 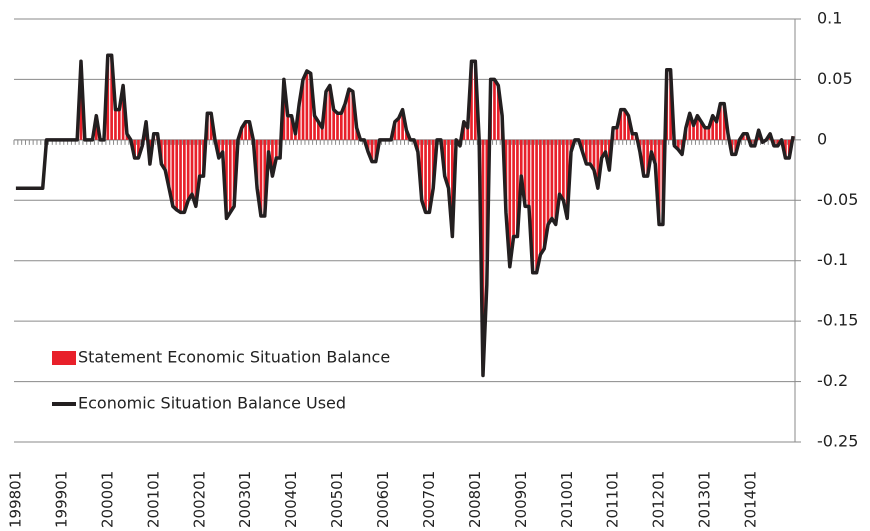 What do you see at coordinates (245, 499) in the screenshot?
I see `x-tick-label: 200301` at bounding box center [245, 499].